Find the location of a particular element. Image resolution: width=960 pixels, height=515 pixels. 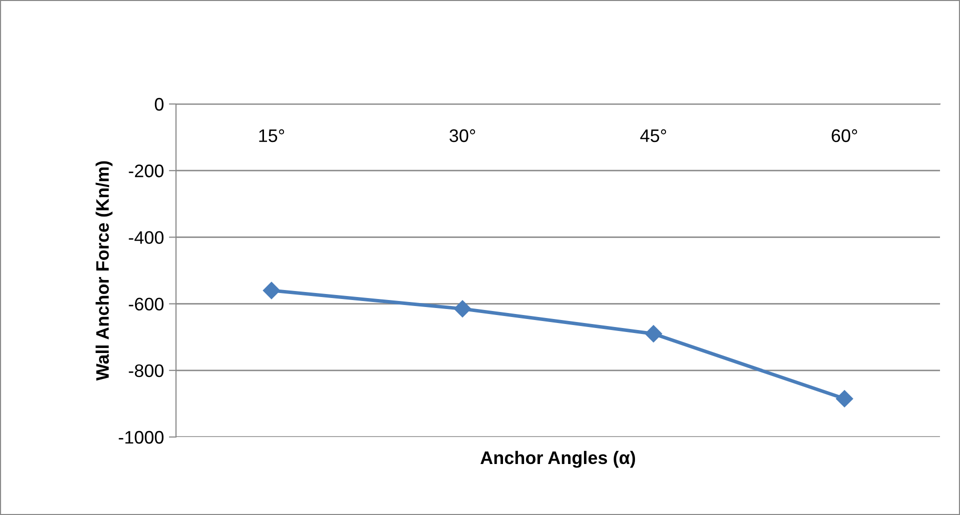

y-axis-title: Wall Anchor Force (Kn/m) is located at coordinates (104, 271).